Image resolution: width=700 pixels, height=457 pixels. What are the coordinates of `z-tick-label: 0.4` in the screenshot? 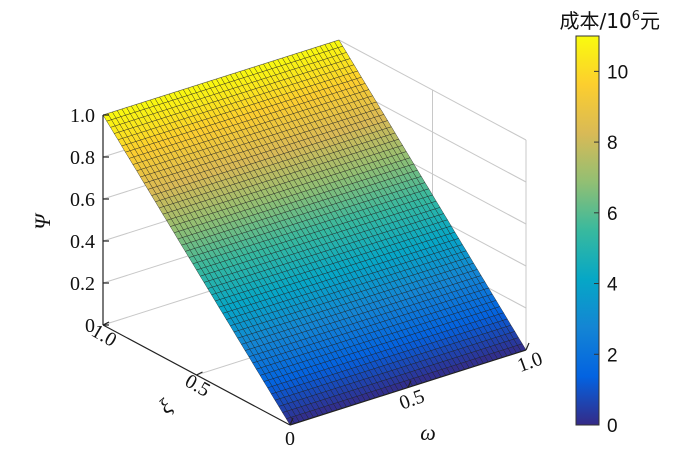 It's located at (82, 242).